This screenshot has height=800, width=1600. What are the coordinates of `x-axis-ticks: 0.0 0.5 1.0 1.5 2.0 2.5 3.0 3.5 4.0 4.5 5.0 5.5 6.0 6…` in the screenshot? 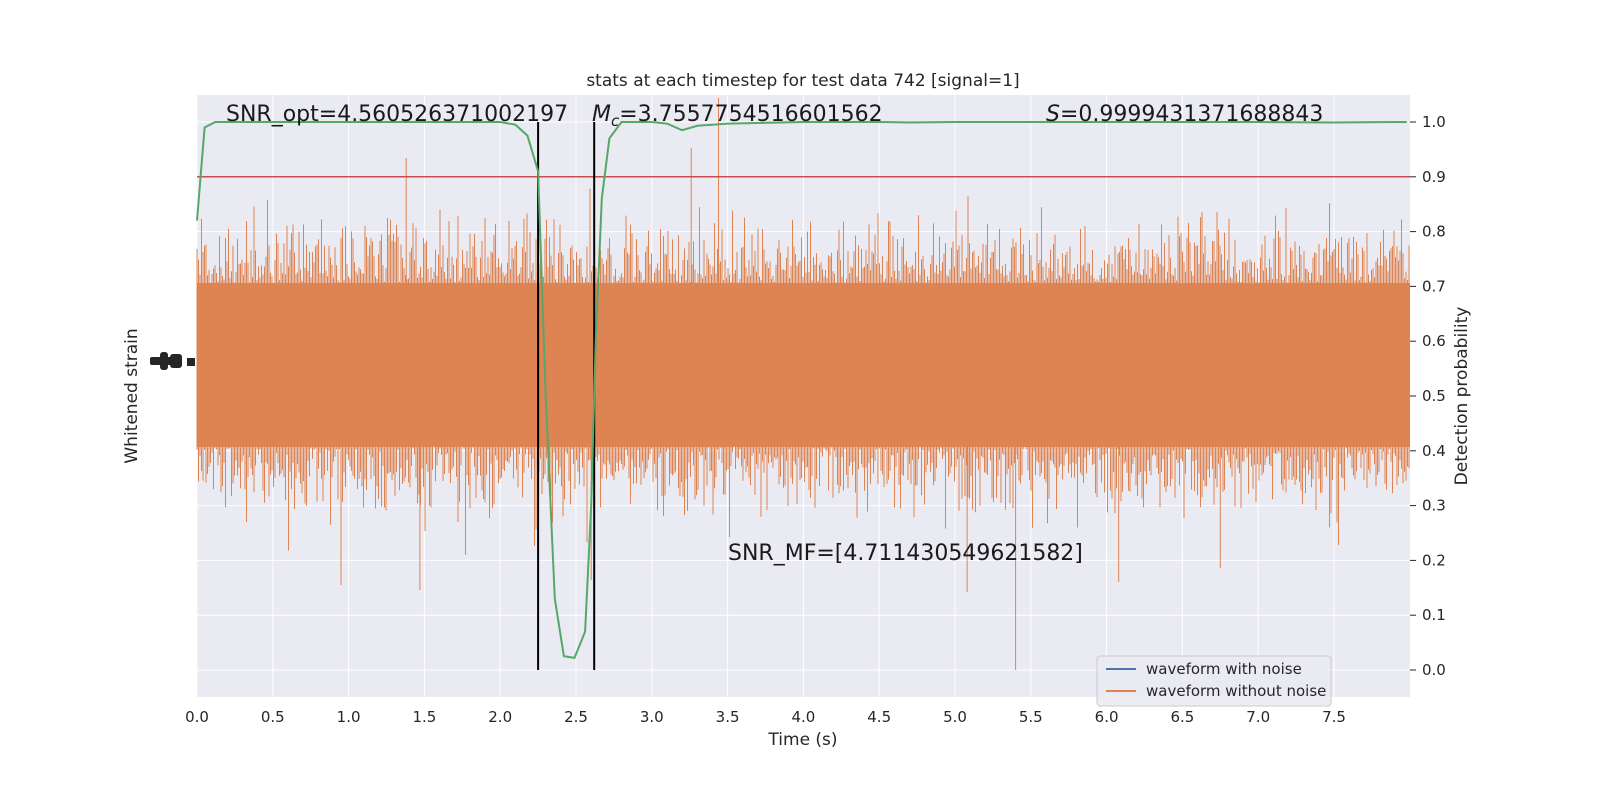 It's located at (765, 717).